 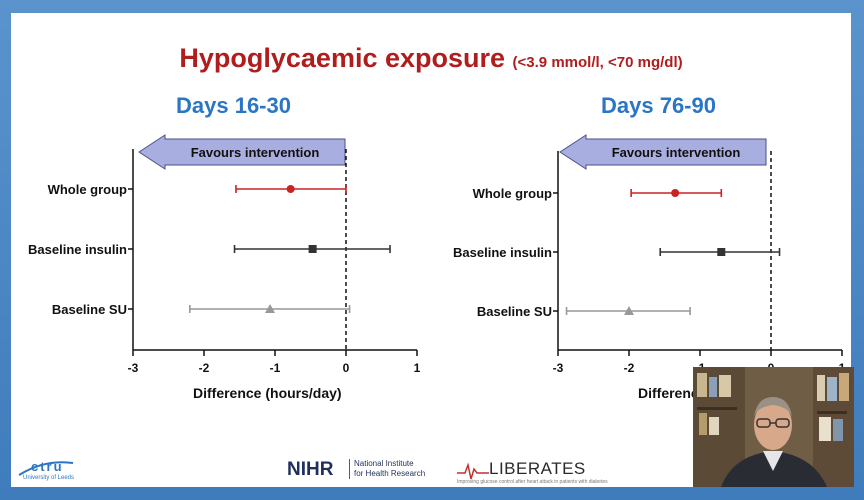 I want to click on ctru-logo-text: ctru, so click(x=47, y=466).